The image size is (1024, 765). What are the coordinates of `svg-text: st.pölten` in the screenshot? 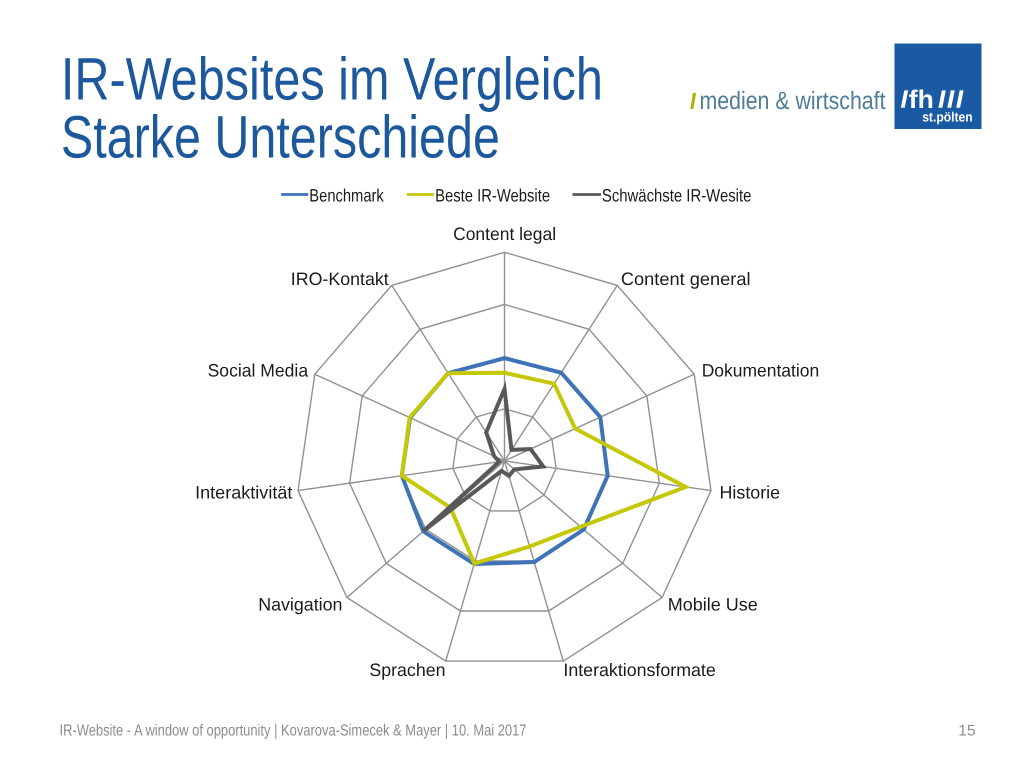 It's located at (947, 117).